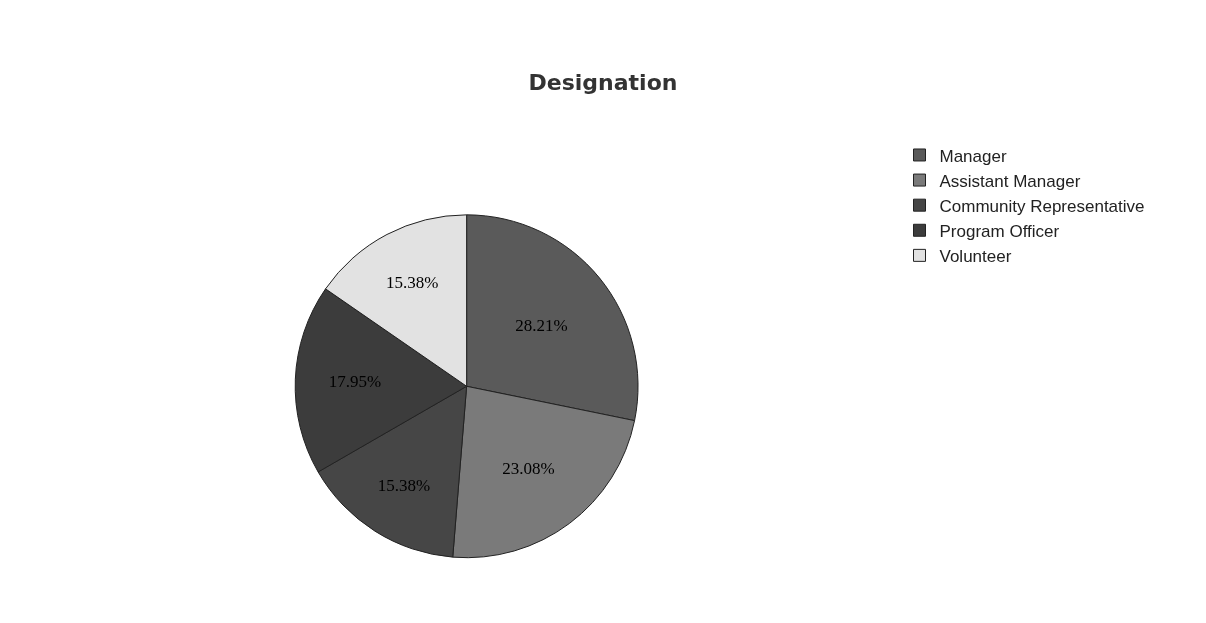 This screenshot has height=623, width=1206. I want to click on data-label: 17.95%, so click(355, 382).